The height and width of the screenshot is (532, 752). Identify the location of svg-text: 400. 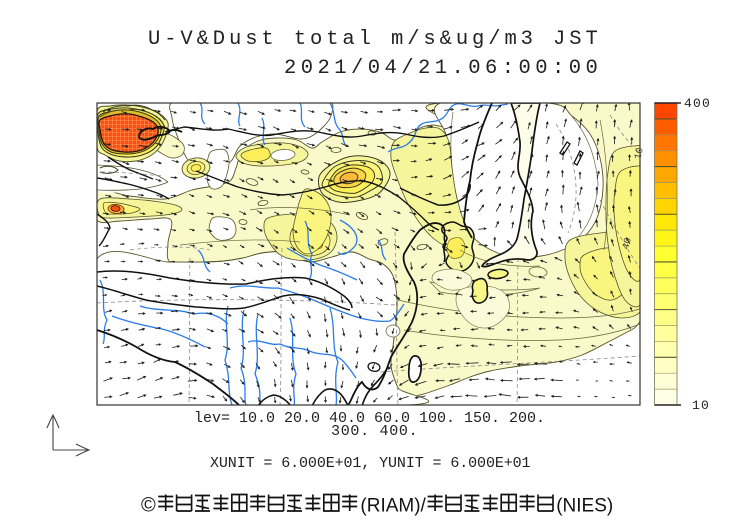
(697, 103).